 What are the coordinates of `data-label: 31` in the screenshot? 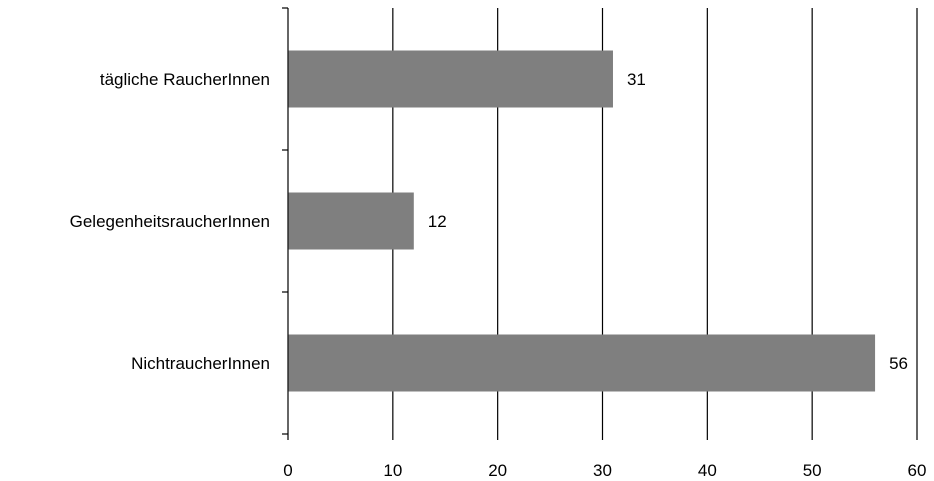 It's located at (636, 79).